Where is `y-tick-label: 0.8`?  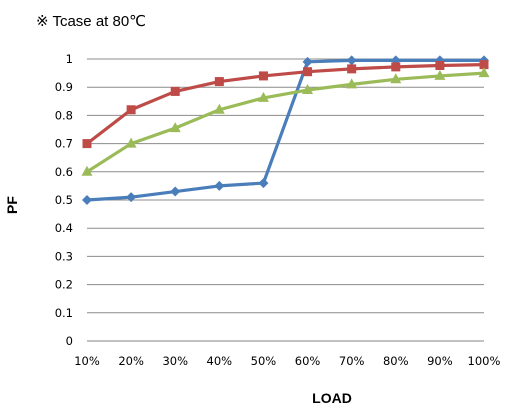 y-tick-label: 0.8 is located at coordinates (64, 115).